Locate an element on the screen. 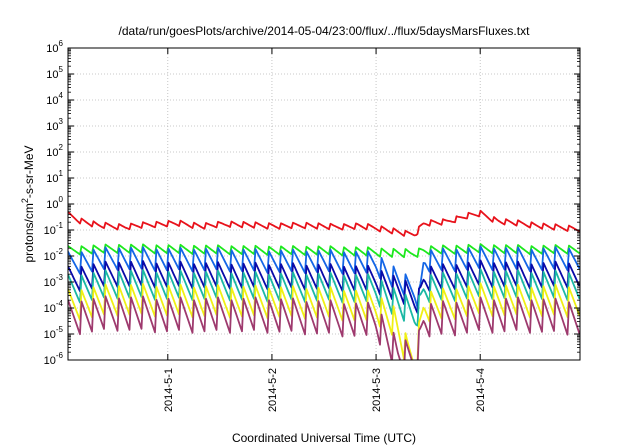 This screenshot has width=640, height=448. y-tick-label: 10³ is located at coordinates (54, 125).